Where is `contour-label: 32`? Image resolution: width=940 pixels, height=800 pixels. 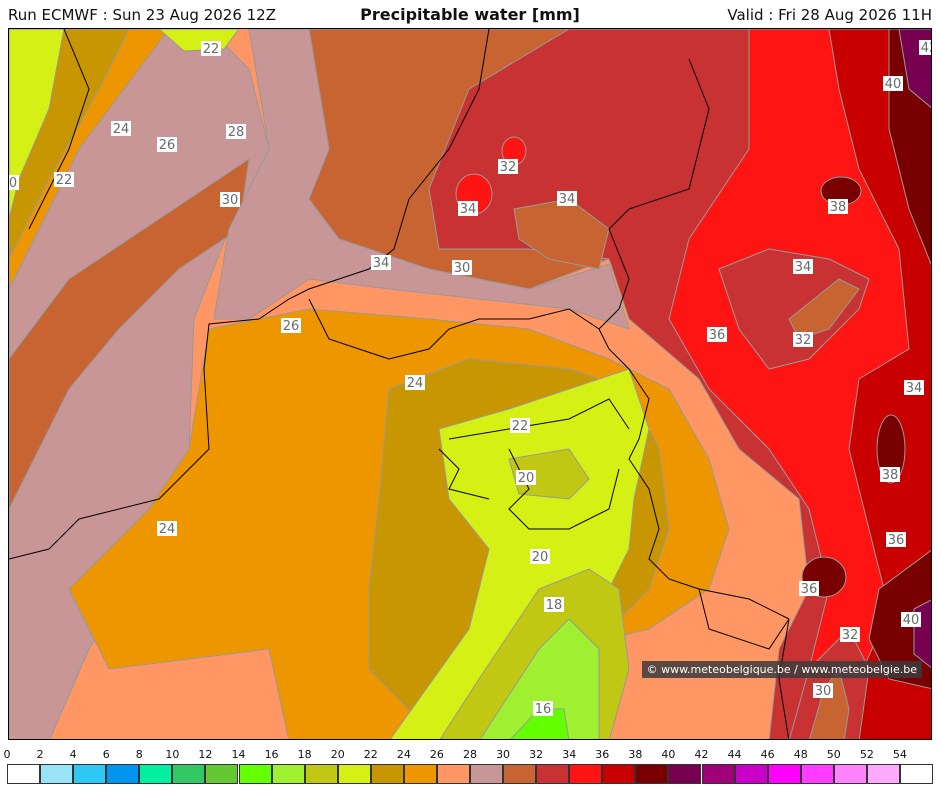 contour-label: 32 is located at coordinates (508, 167).